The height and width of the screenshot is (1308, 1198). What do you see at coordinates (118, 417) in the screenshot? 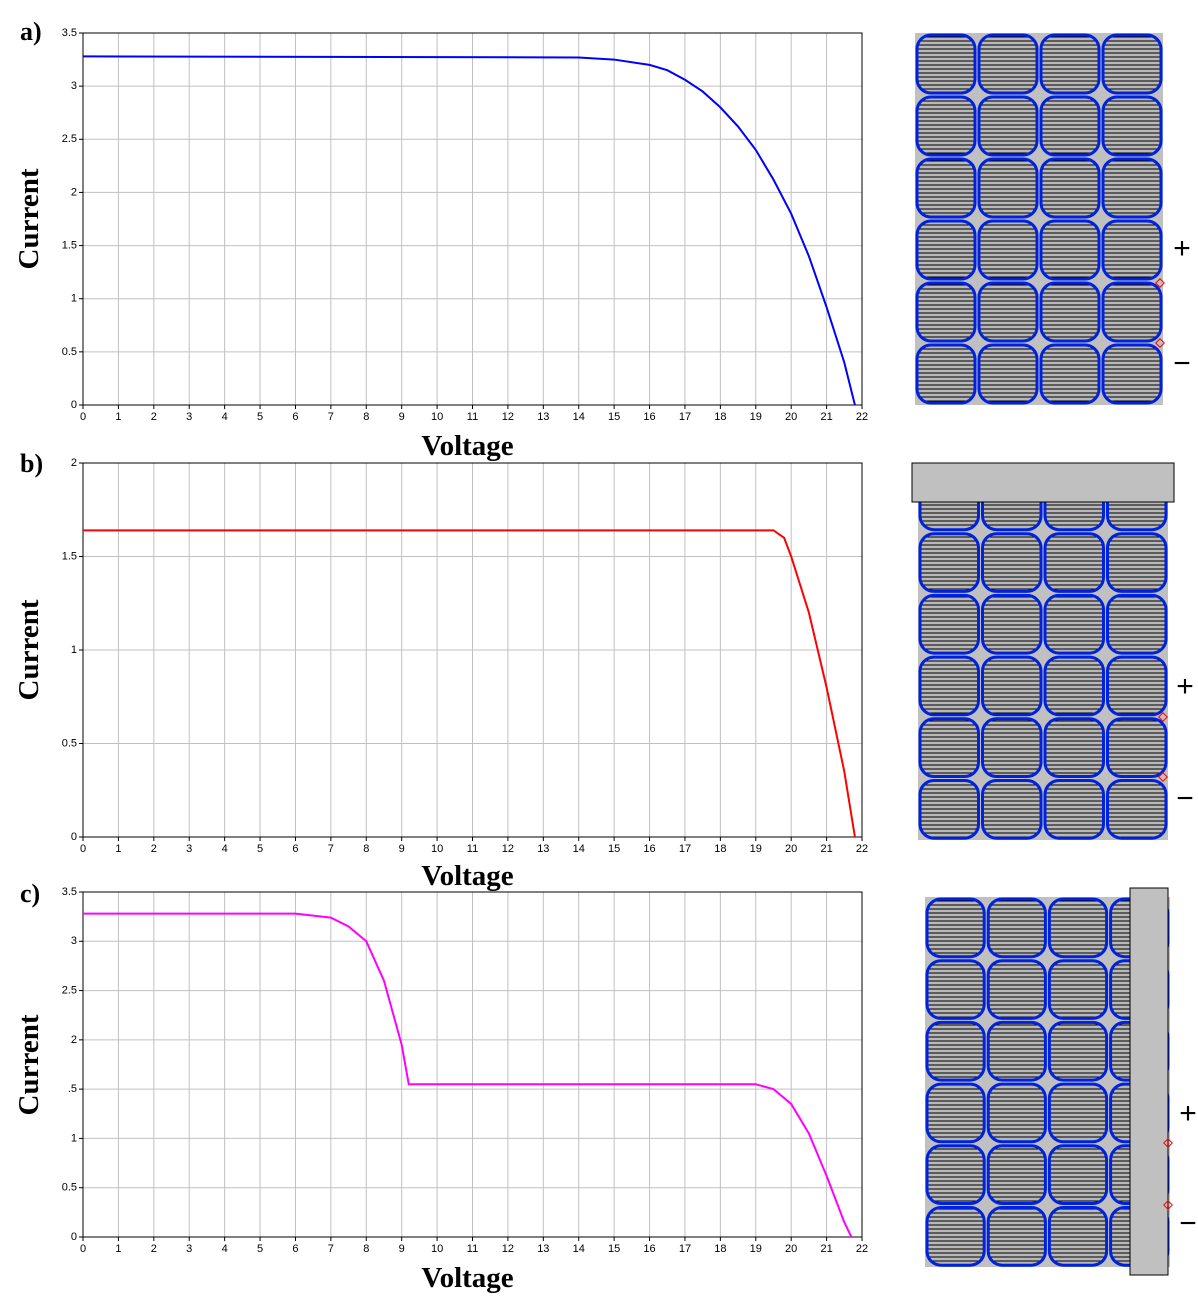
I see `x-tick-label: 1` at bounding box center [118, 417].